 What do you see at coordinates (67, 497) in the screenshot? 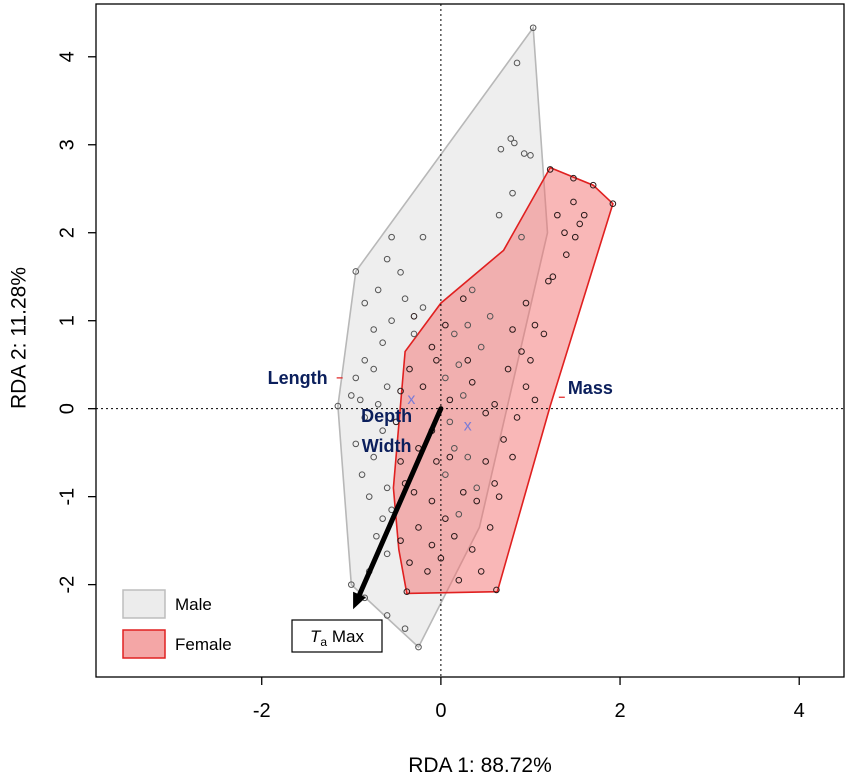
I see `y-tick-label: -1` at bounding box center [67, 497].